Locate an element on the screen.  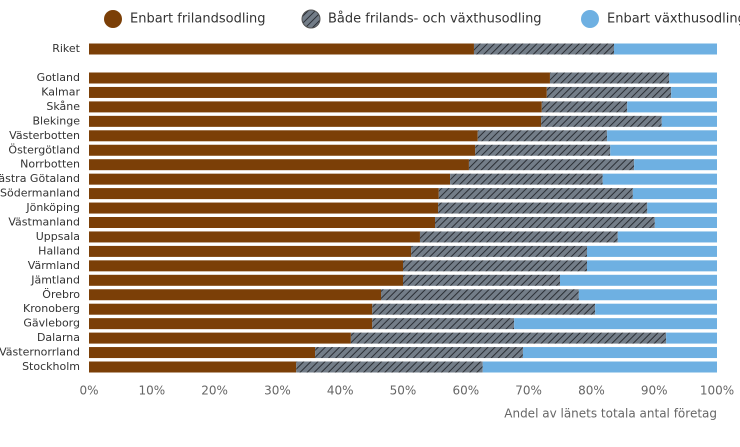
y-tick-label: Örebro is located at coordinates (61, 294).